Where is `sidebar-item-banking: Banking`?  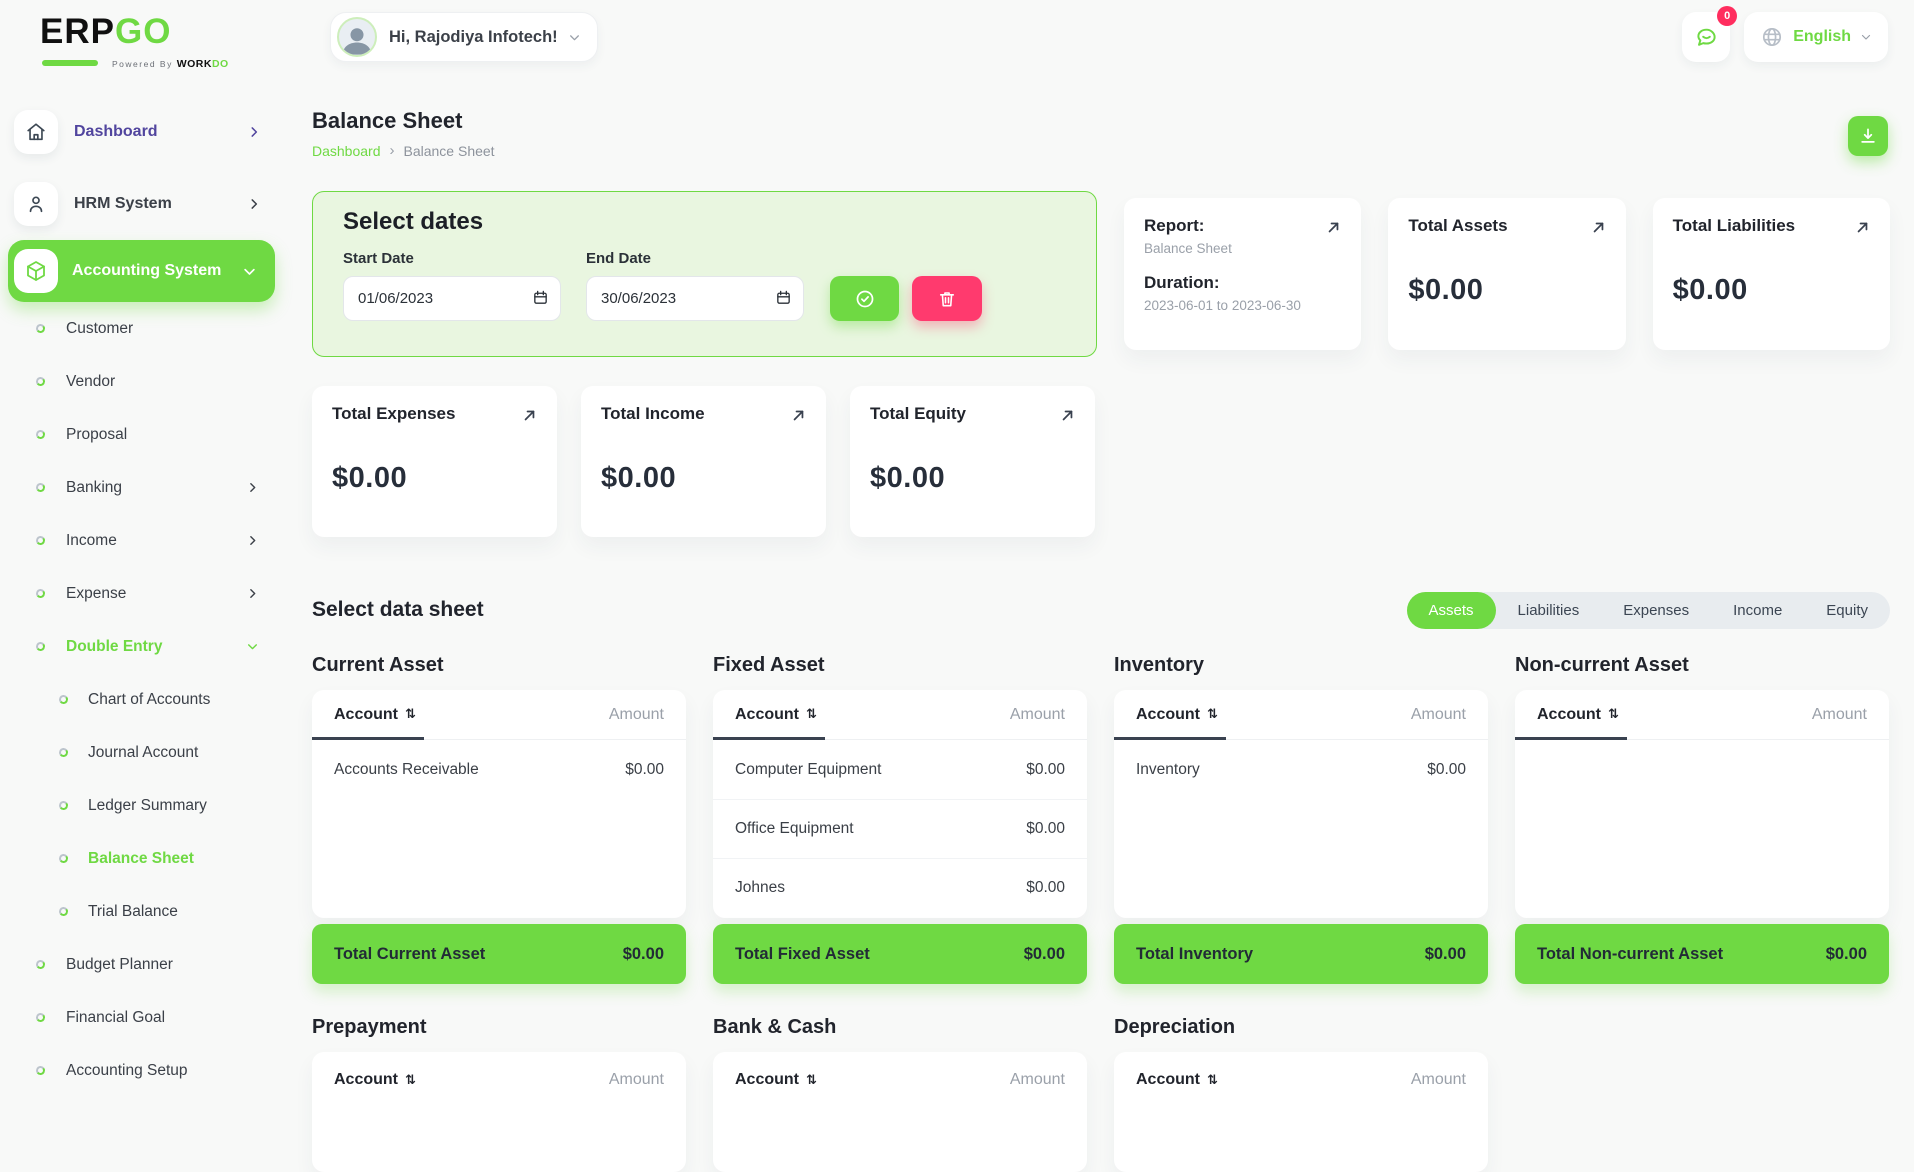
sidebar-item-banking: Banking is located at coordinates (142, 487).